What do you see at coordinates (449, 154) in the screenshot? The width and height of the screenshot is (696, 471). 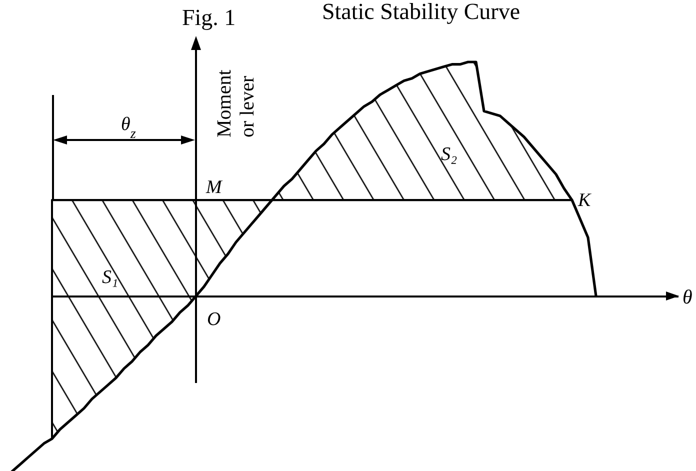 I see `annotation: S₂` at bounding box center [449, 154].